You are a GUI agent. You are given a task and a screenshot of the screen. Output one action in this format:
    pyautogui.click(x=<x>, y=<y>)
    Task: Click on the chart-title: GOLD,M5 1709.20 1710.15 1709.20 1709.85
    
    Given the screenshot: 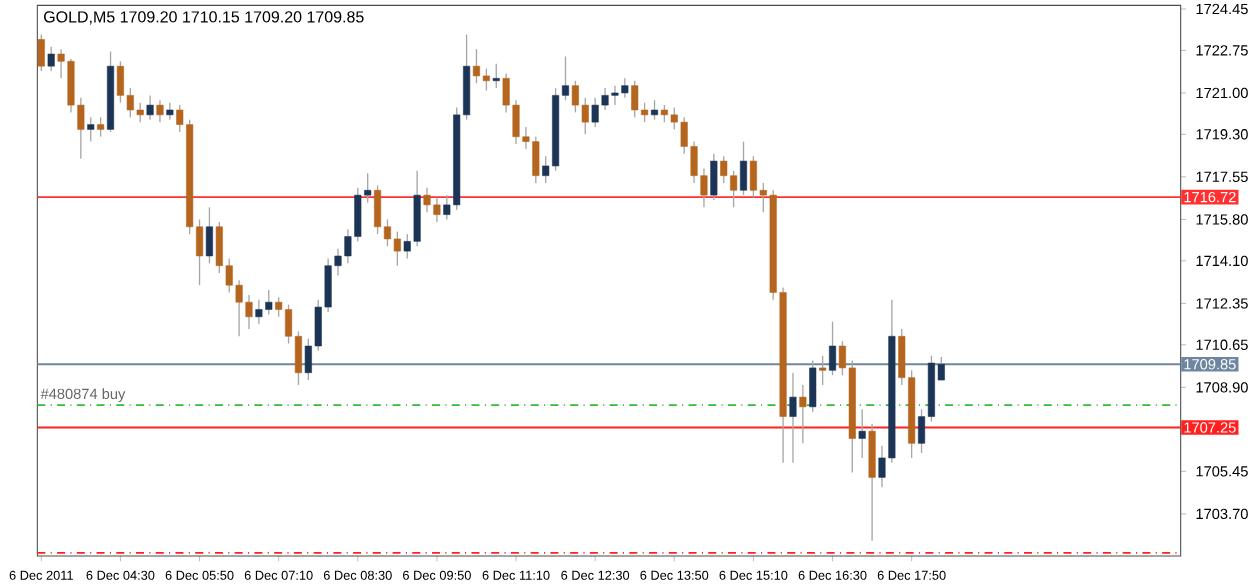 What is the action you would take?
    pyautogui.click(x=204, y=18)
    